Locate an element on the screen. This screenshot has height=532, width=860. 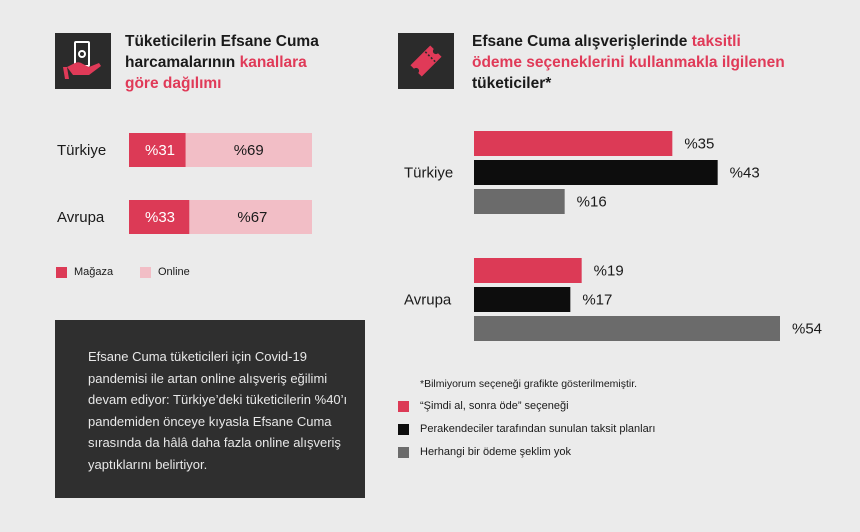
left-stacked-bar-chart: Türkiye %31 %69 Avrupa %33 %67 is located at coordinates (184, 183).